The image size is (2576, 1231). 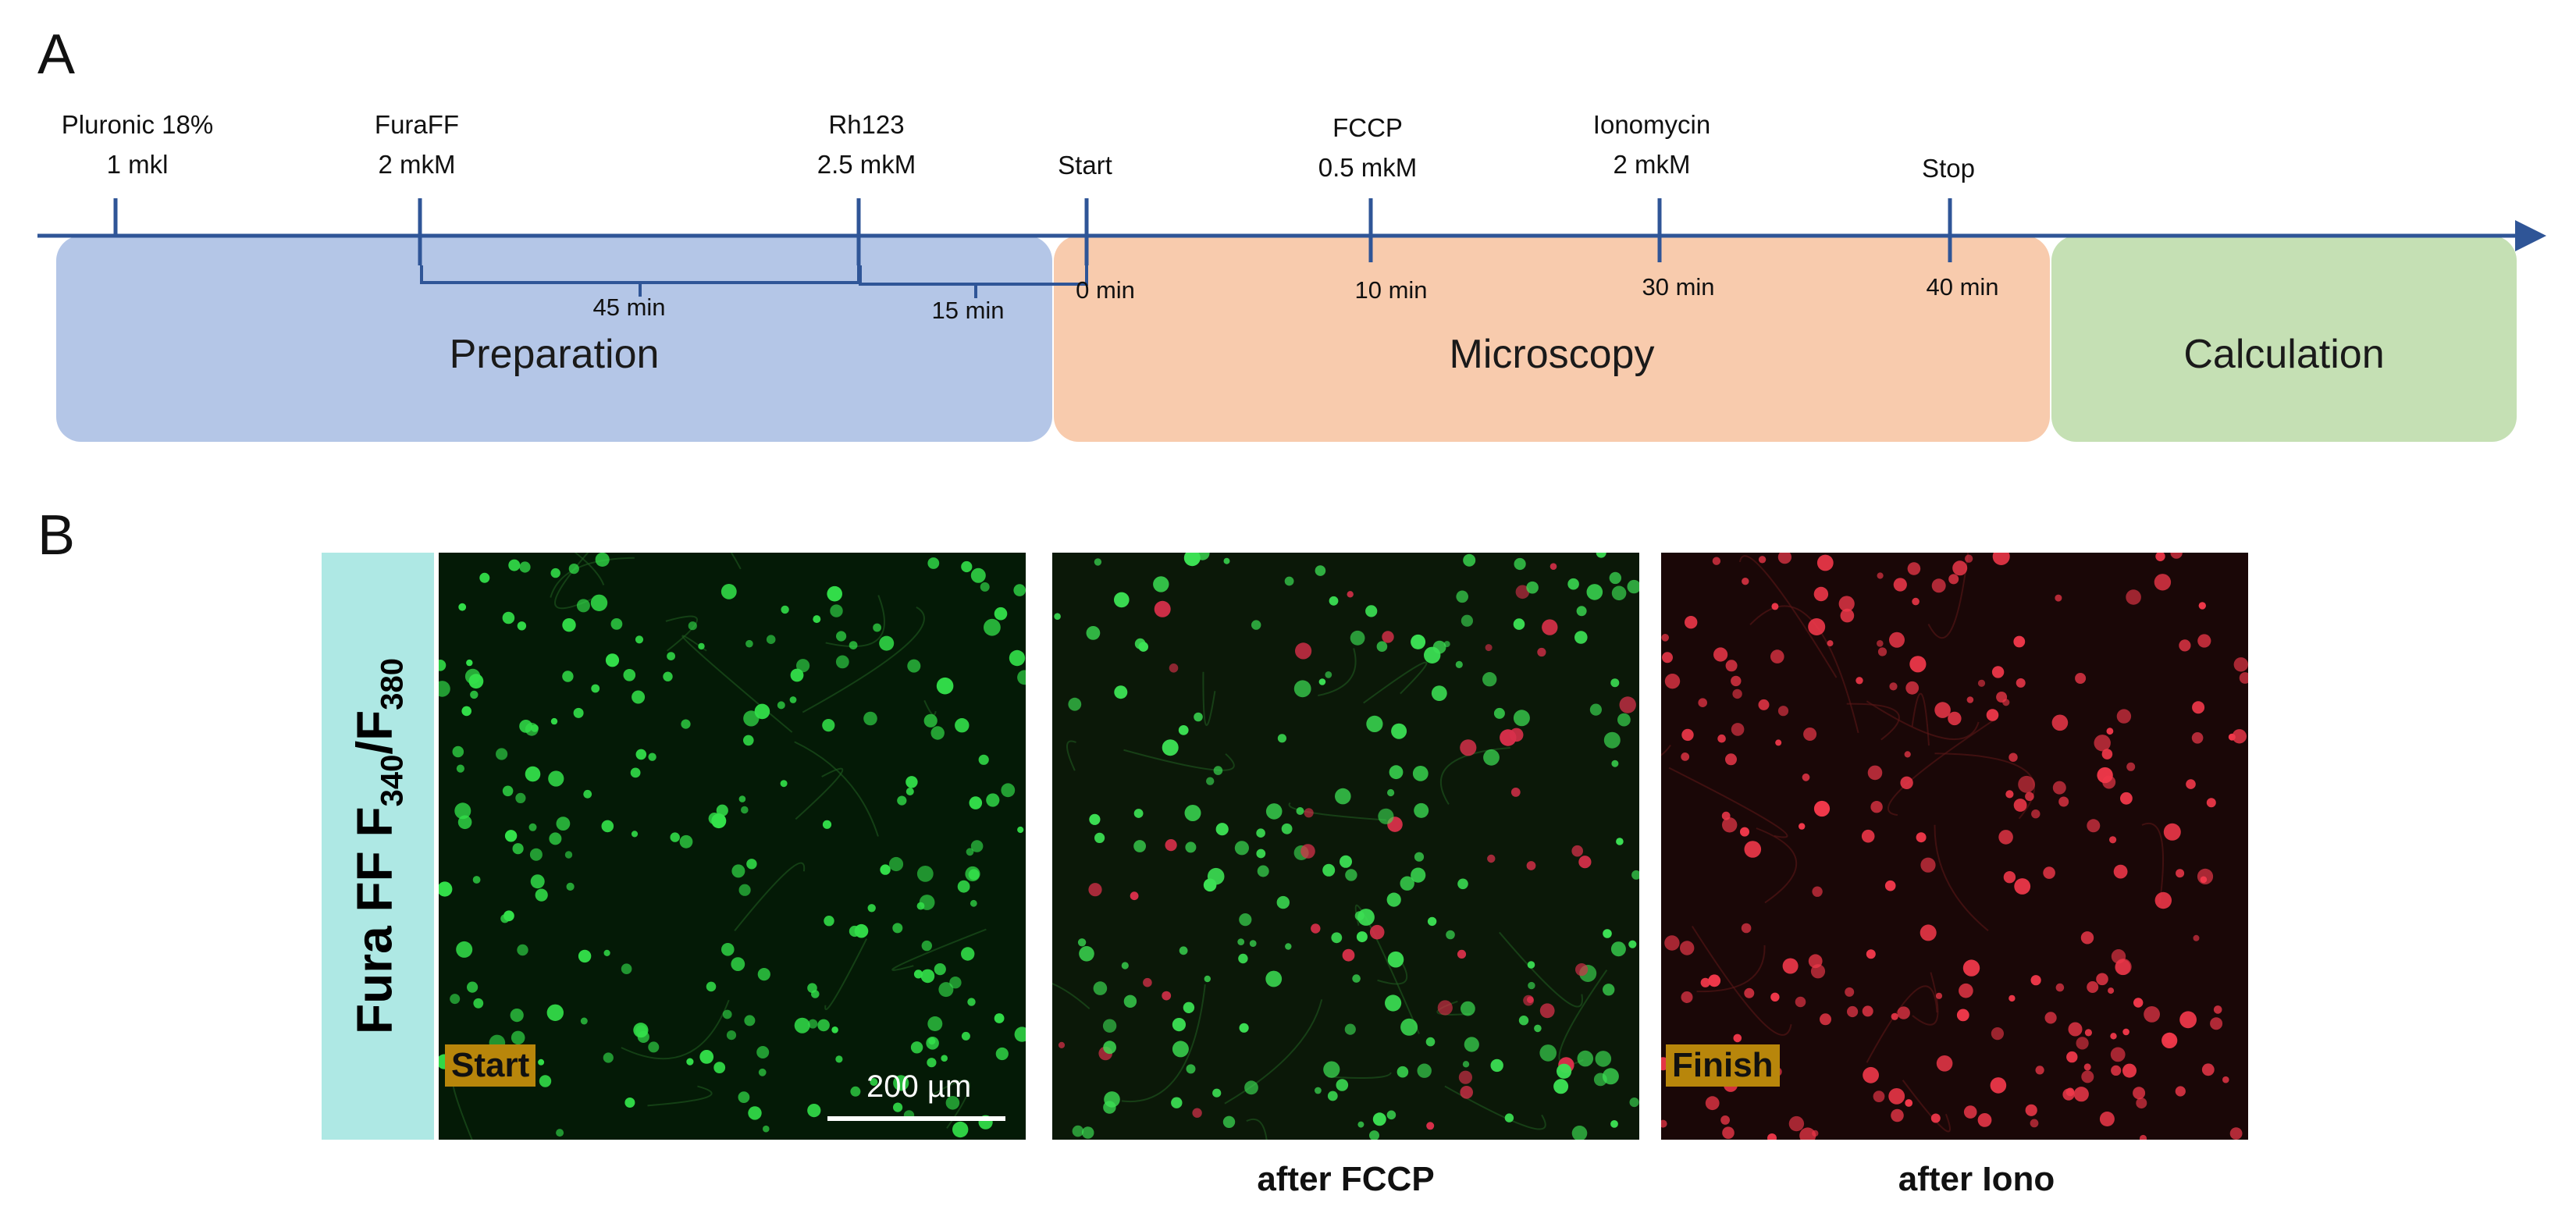 What do you see at coordinates (1291, 248) in the screenshot?
I see `timeline-axis-graphic` at bounding box center [1291, 248].